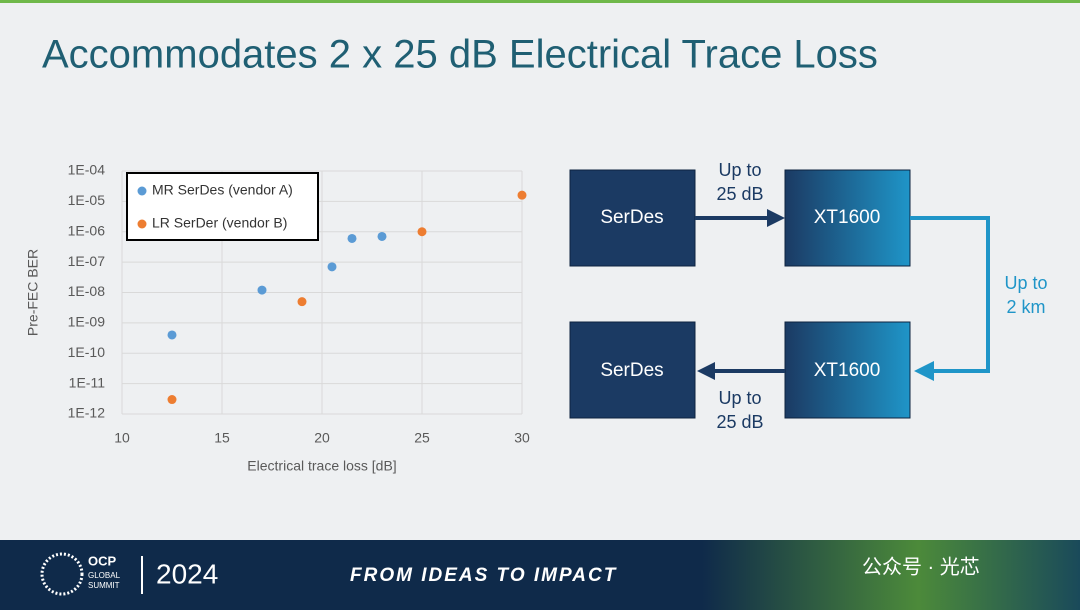 This screenshot has height=610, width=1080. What do you see at coordinates (921, 566) in the screenshot?
I see `watermark: 公众号 · 光芯` at bounding box center [921, 566].